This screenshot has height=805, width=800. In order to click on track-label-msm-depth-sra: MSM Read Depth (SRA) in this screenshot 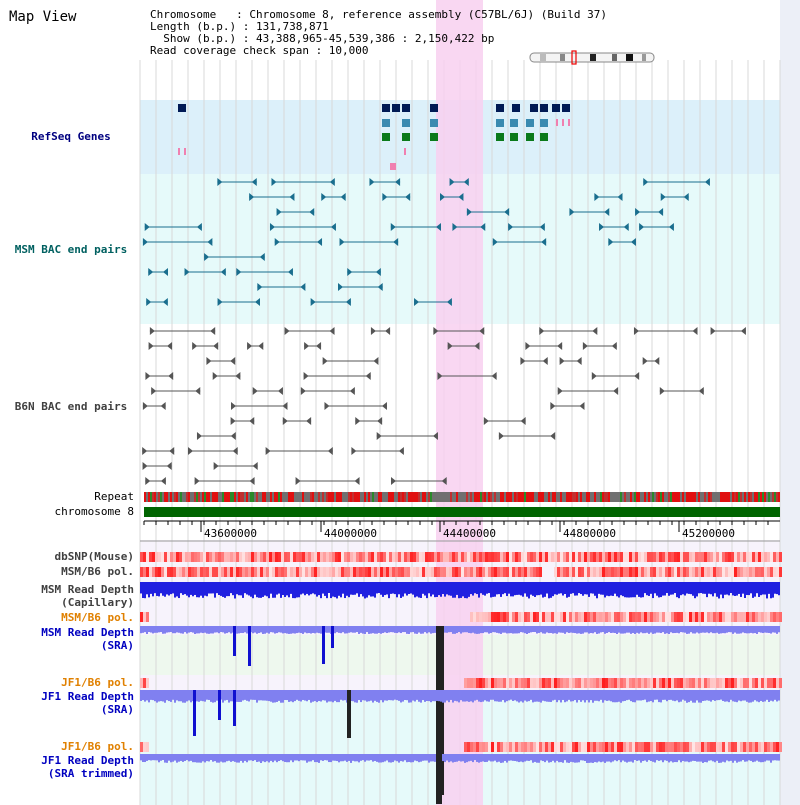, I will do `click(67, 639)`.